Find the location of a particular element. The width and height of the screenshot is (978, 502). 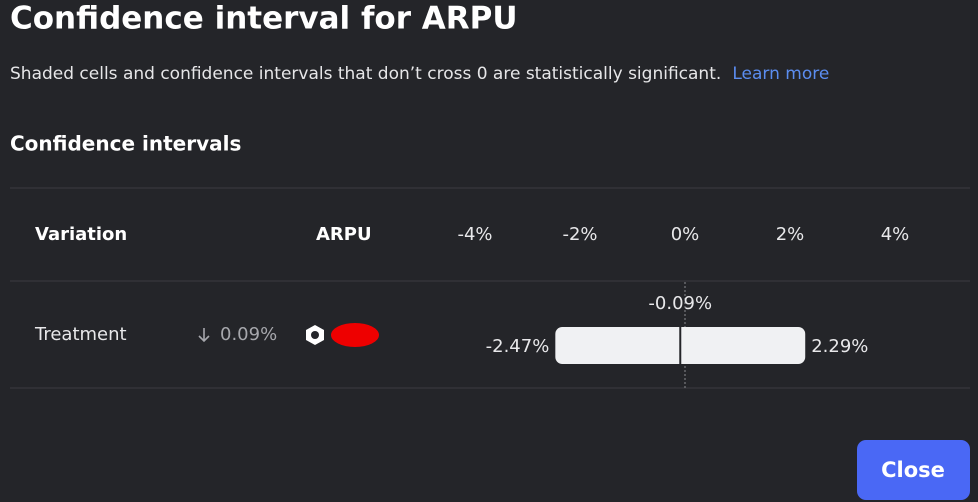

variation-name: Treatment is located at coordinates (80, 334).